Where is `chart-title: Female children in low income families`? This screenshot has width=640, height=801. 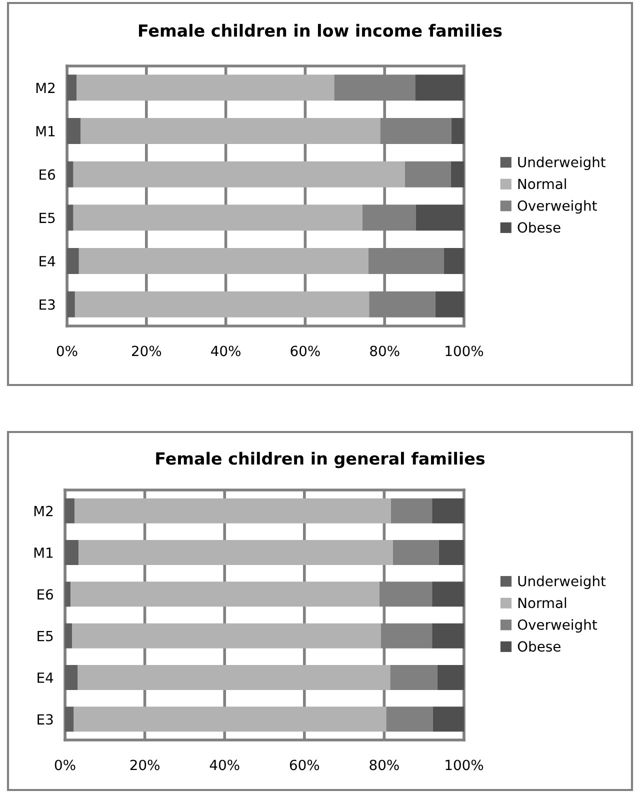 chart-title: Female children in low income families is located at coordinates (320, 30).